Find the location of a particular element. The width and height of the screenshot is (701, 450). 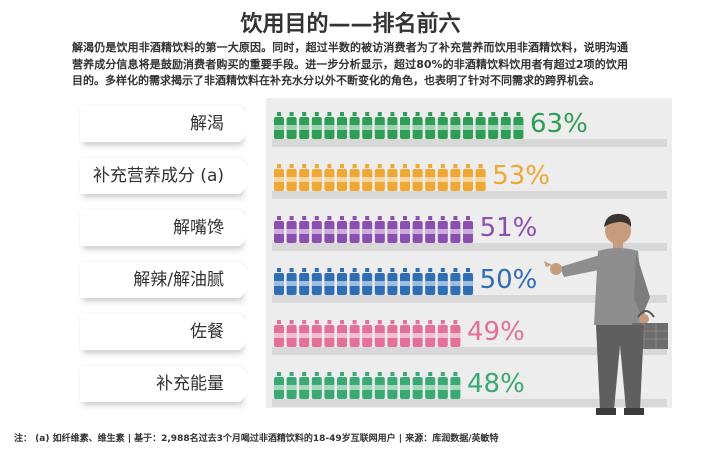

shopper-illustration-icon is located at coordinates (606, 314).